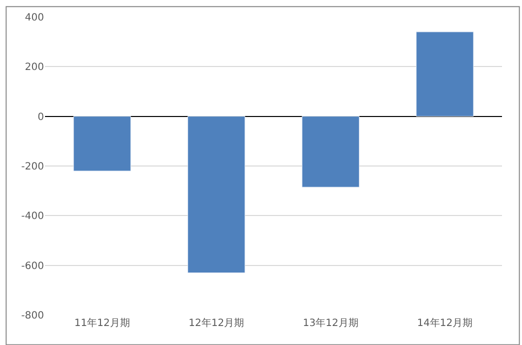 Image resolution: width=522 pixels, height=345 pixels. What do you see at coordinates (32, 266) in the screenshot?
I see `y-tick-label: -600` at bounding box center [32, 266].